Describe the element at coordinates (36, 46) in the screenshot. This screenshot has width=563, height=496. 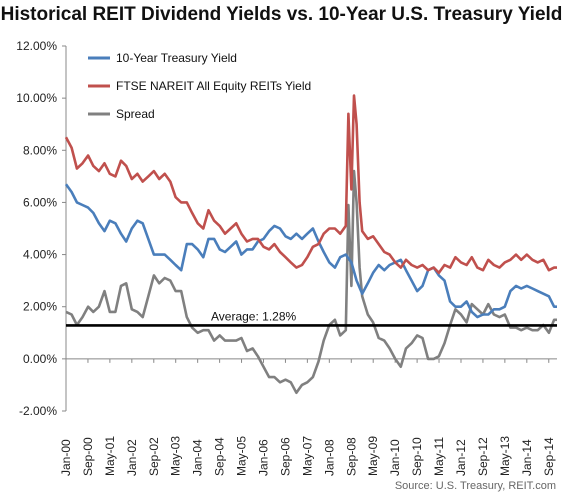
I see `y-tick-label: 12.00%` at that location.